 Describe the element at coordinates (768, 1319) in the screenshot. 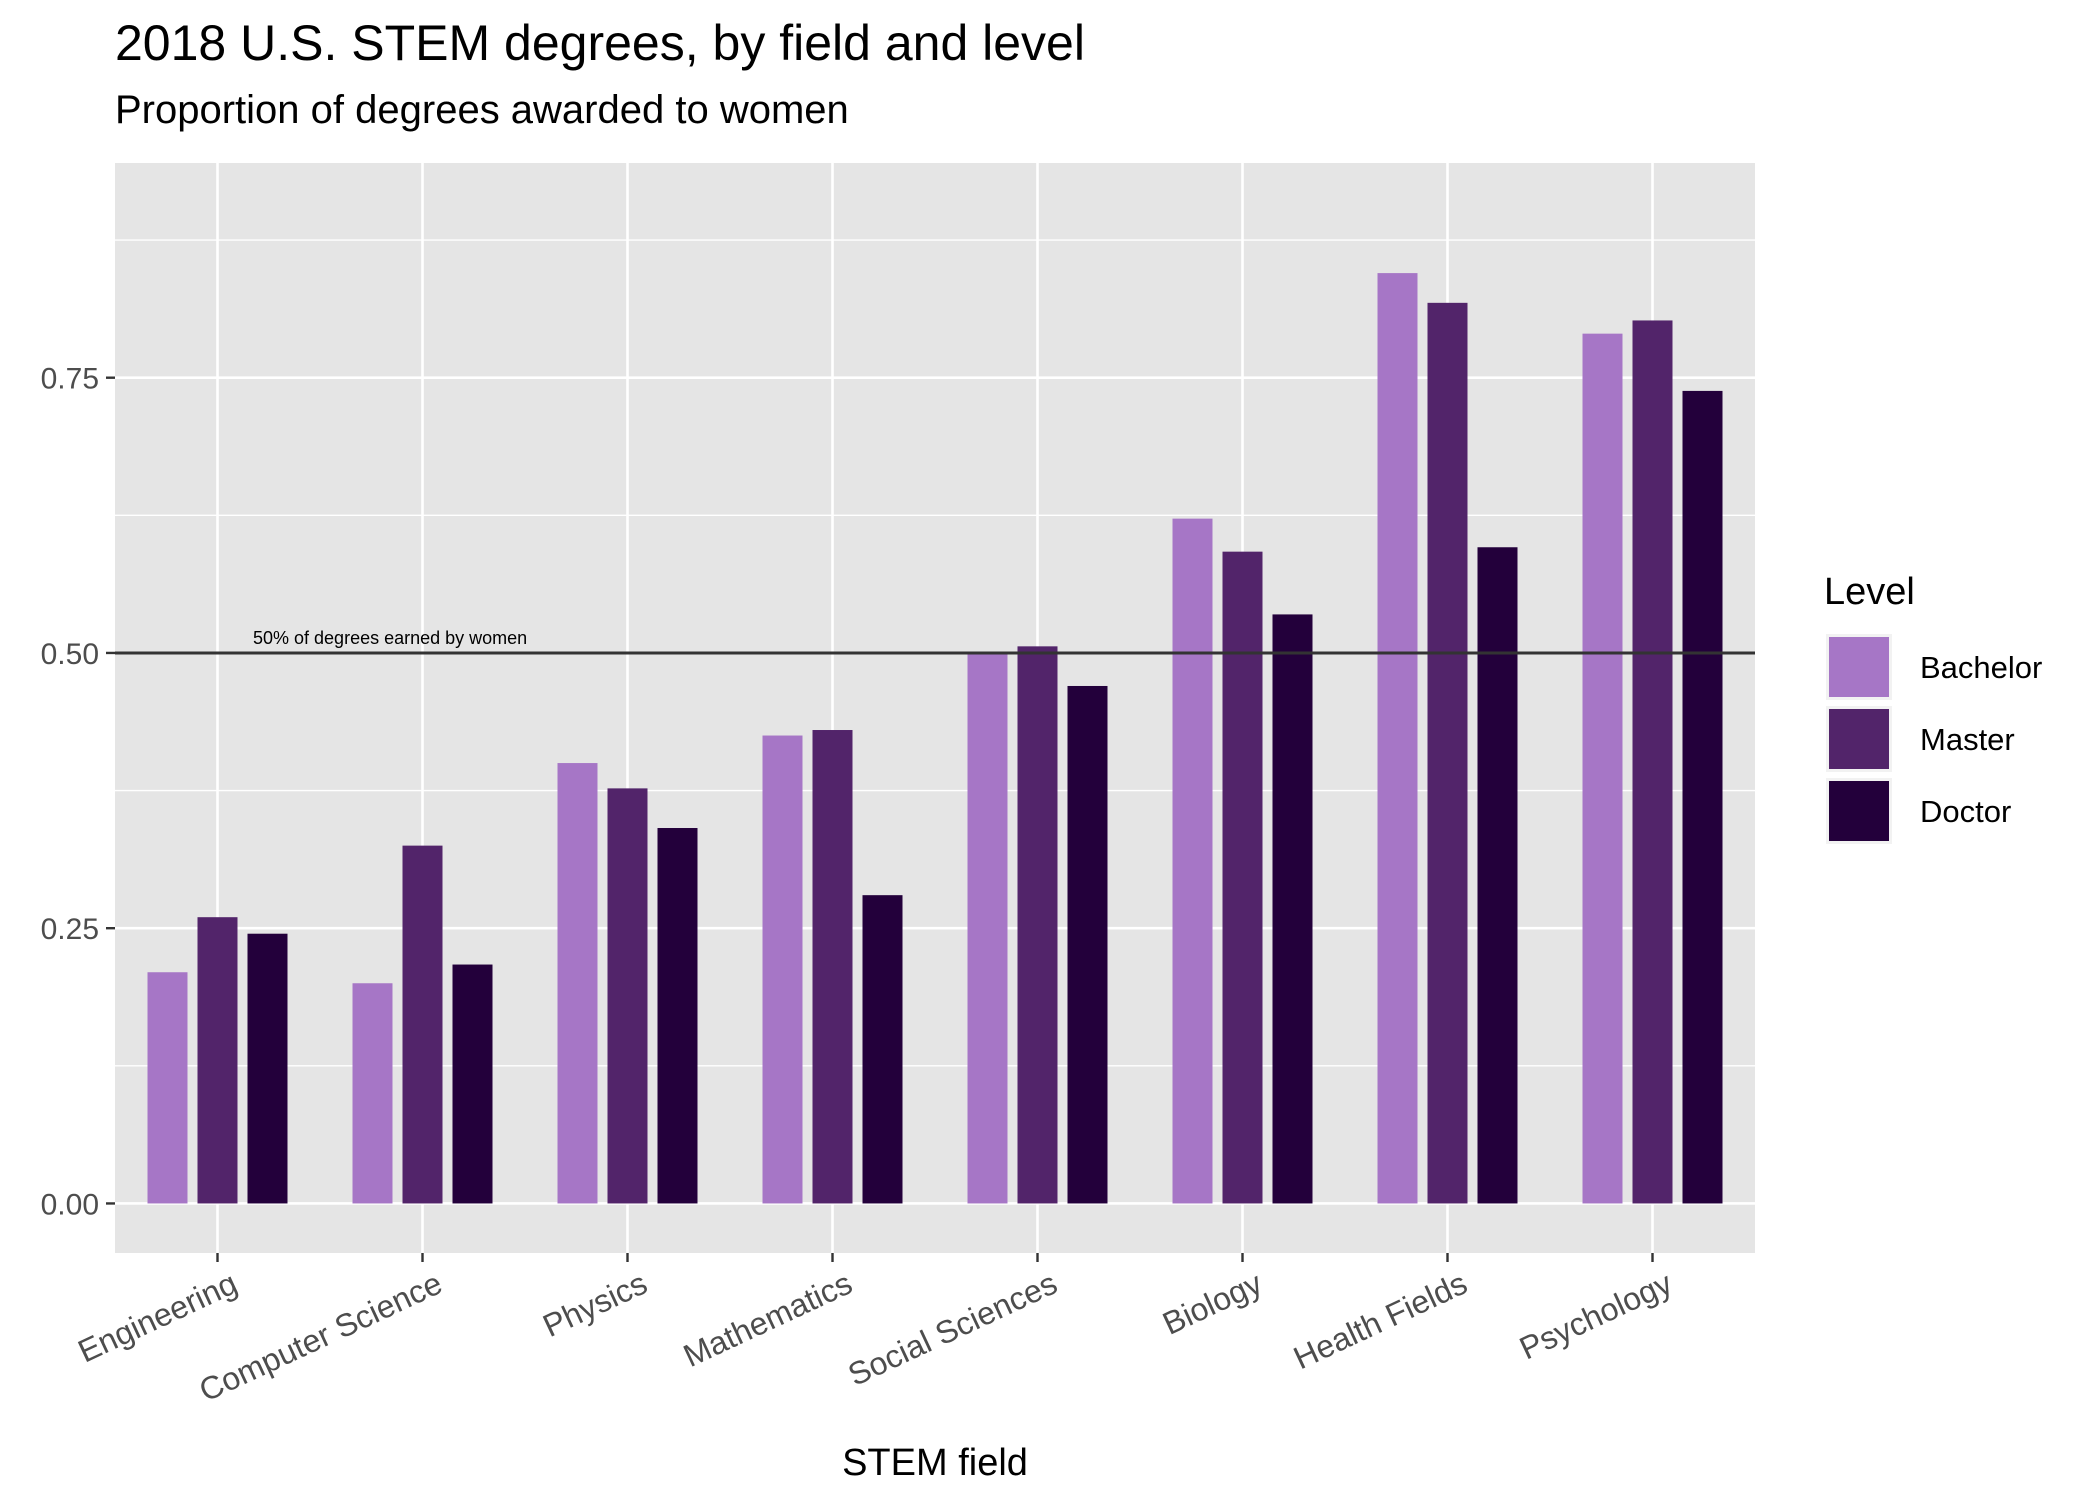

I see `x-tick-label: Mathematics` at that location.